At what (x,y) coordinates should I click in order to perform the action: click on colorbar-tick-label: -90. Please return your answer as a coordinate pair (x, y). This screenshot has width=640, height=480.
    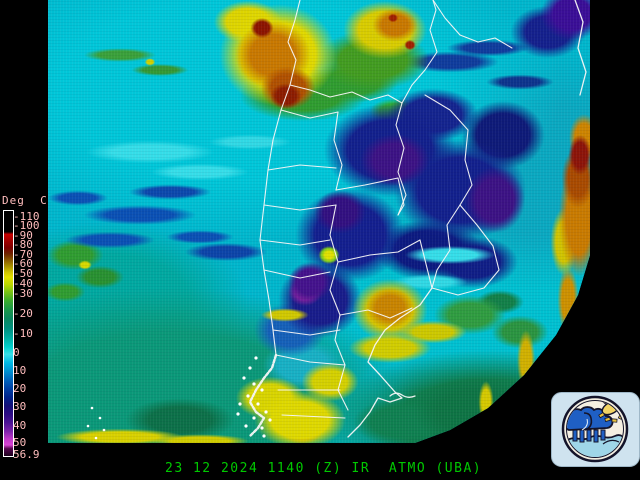
    Looking at the image, I should click on (23, 235).